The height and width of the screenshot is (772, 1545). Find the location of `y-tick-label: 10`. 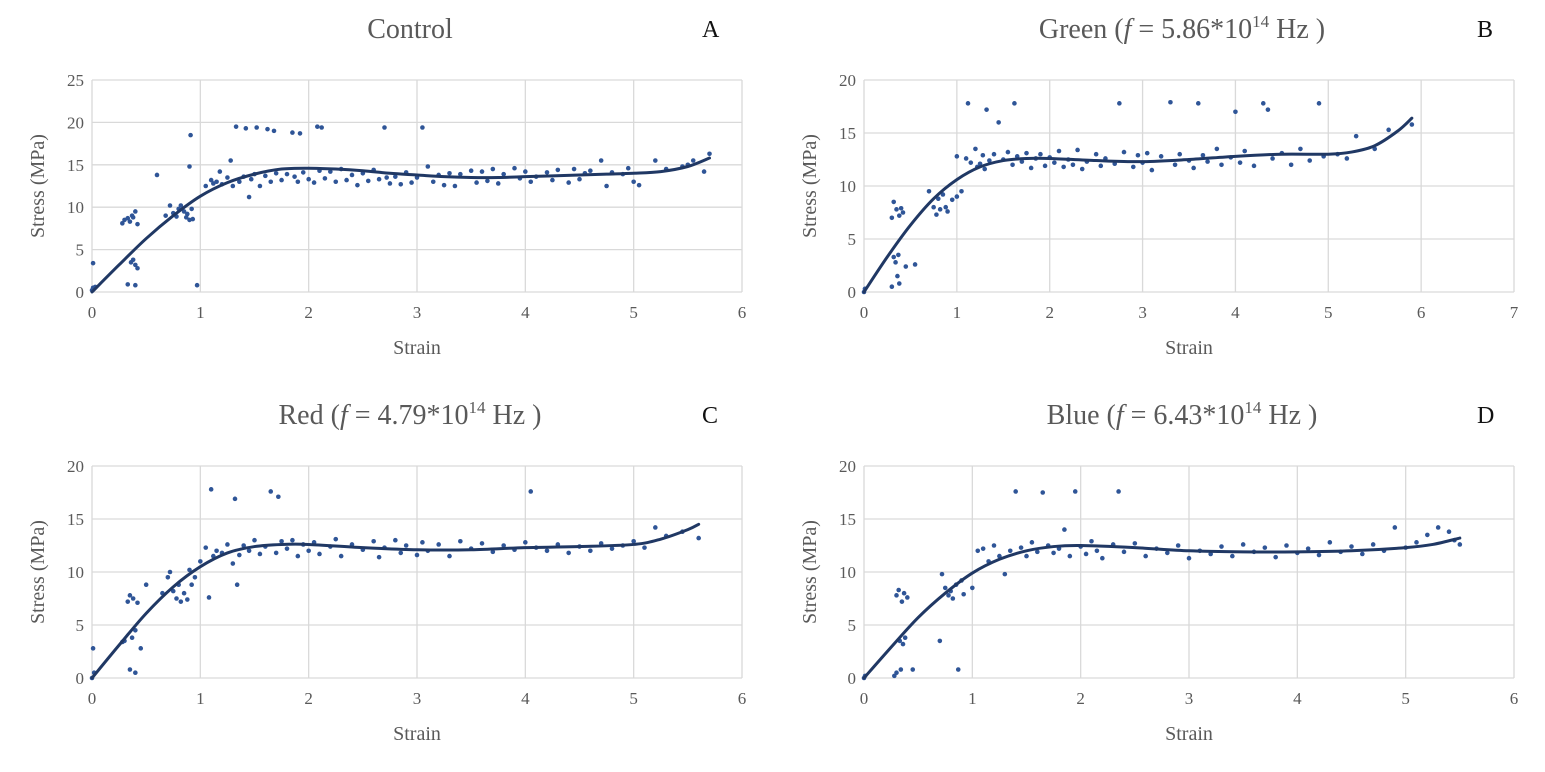

y-tick-label: 10 is located at coordinates (75, 572).